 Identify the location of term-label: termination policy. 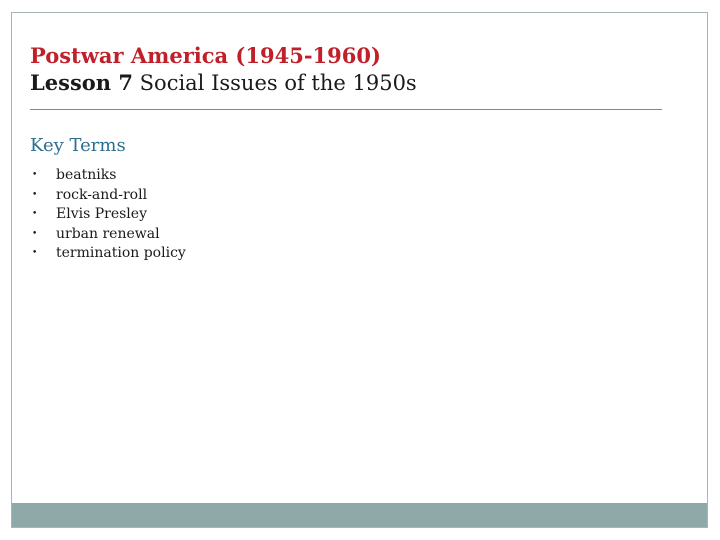
(121, 253).